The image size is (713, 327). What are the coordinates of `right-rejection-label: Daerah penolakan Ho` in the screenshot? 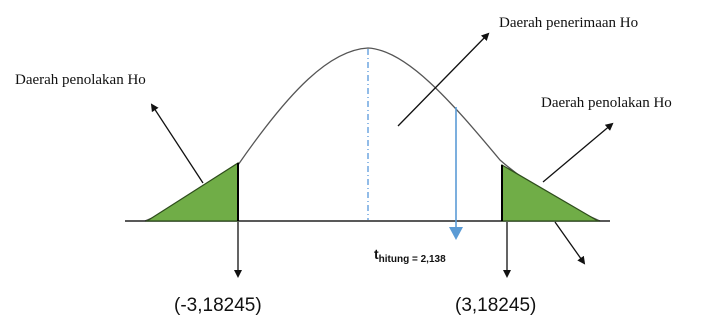 It's located at (606, 103).